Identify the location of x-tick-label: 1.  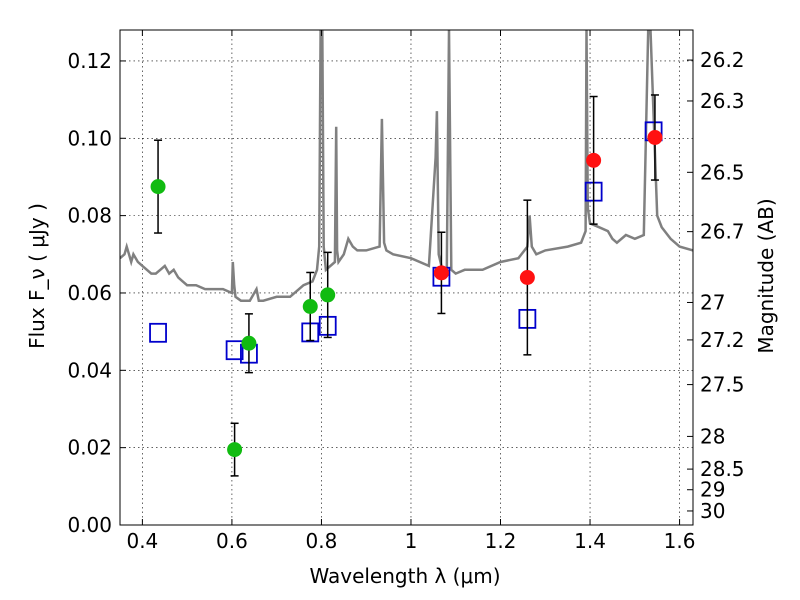
(411, 541).